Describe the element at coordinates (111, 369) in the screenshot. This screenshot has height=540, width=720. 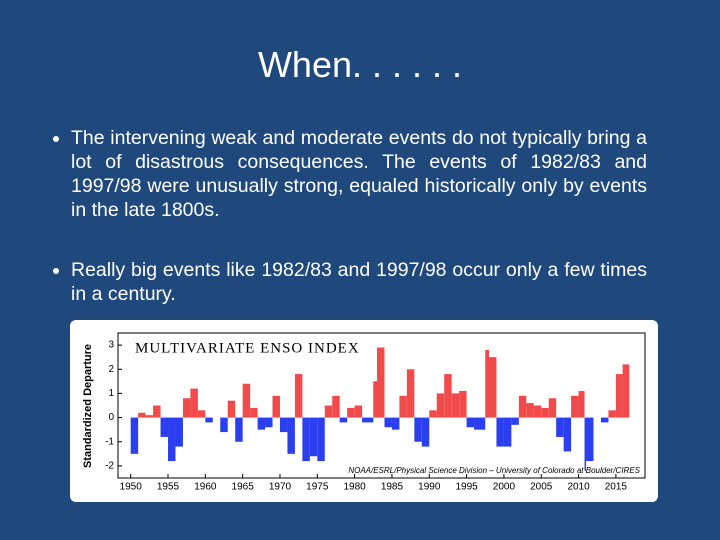
I see `y-tick-label: 2` at that location.